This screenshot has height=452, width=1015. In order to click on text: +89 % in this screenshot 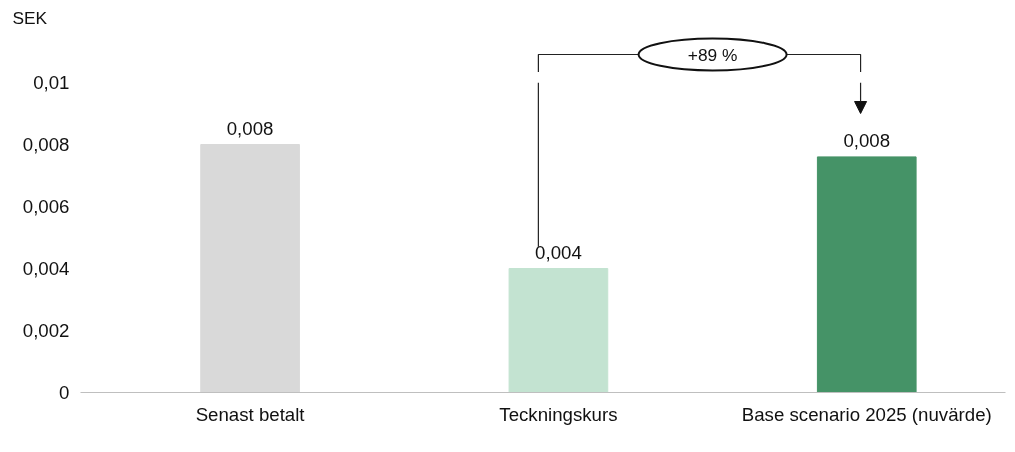, I will do `click(712, 54)`.